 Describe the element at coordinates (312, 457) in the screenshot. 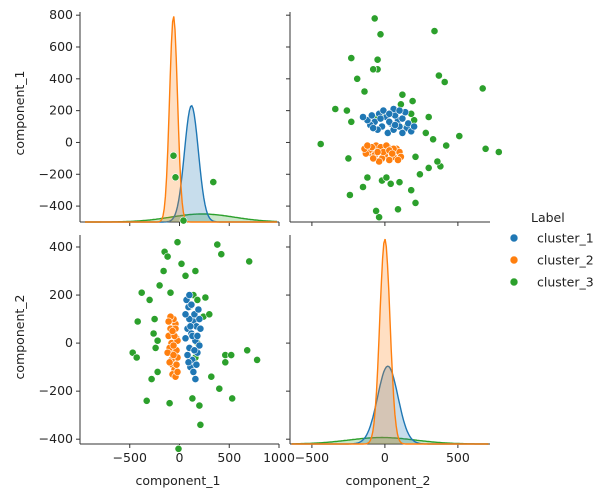

I see `col2-bottom-xtick-label: −500` at that location.